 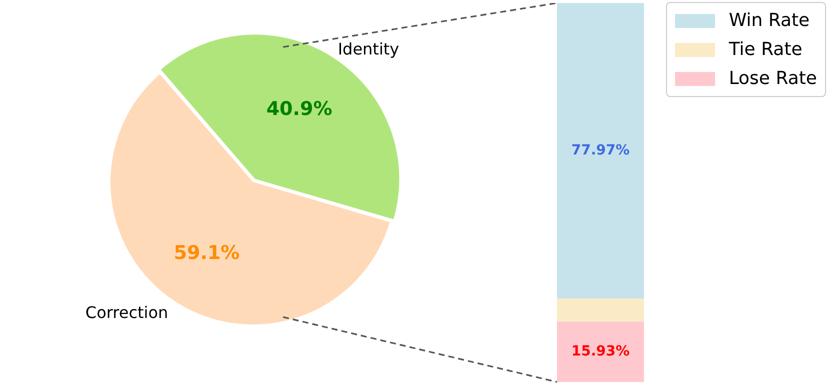 I want to click on data-label: 59.1%, so click(x=207, y=253).